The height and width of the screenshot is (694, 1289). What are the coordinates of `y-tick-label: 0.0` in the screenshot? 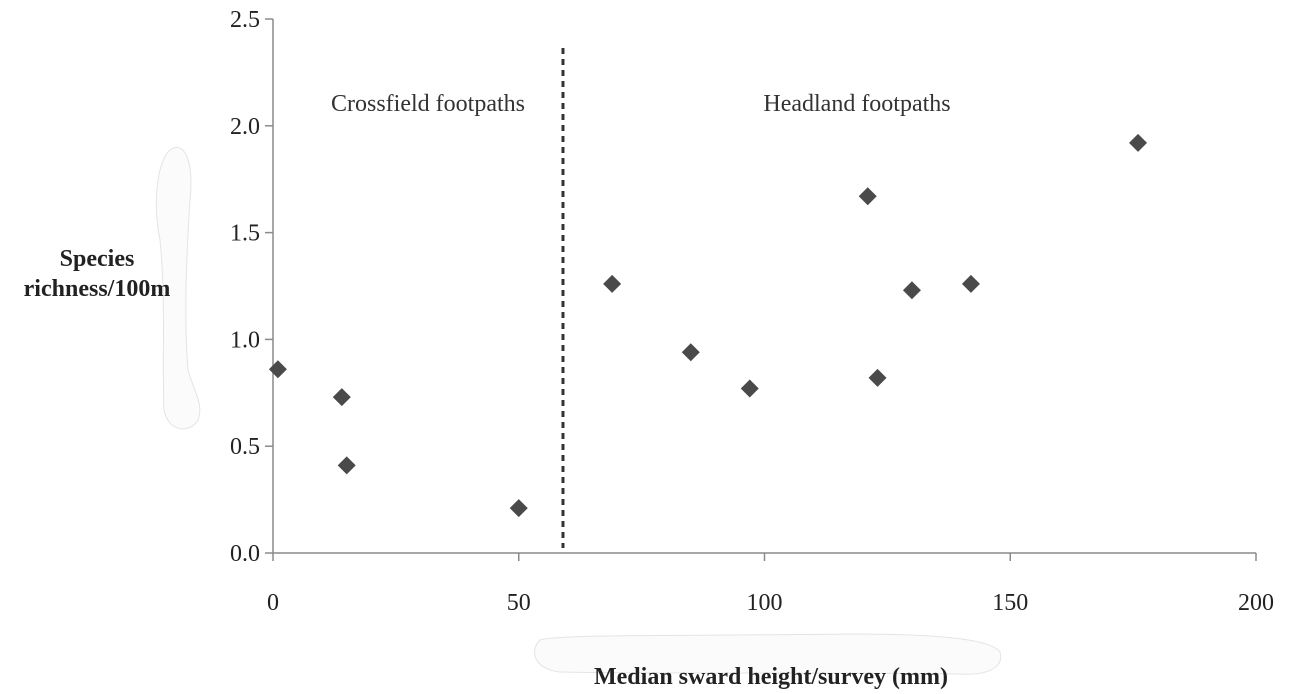 It's located at (245, 554).